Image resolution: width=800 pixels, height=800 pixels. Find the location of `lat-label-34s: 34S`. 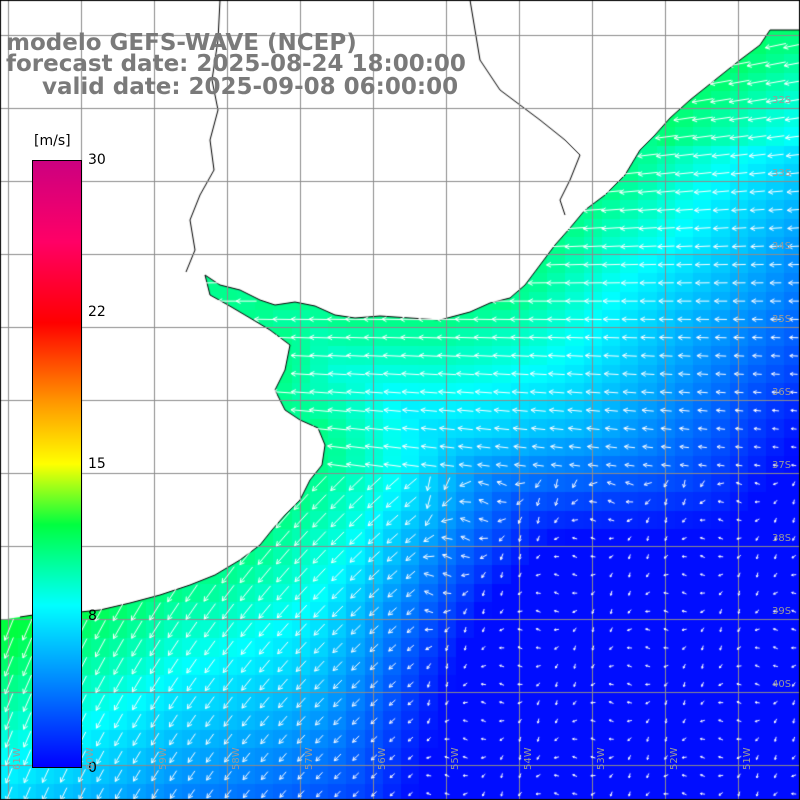

lat-label-34s: 34S is located at coordinates (782, 246).